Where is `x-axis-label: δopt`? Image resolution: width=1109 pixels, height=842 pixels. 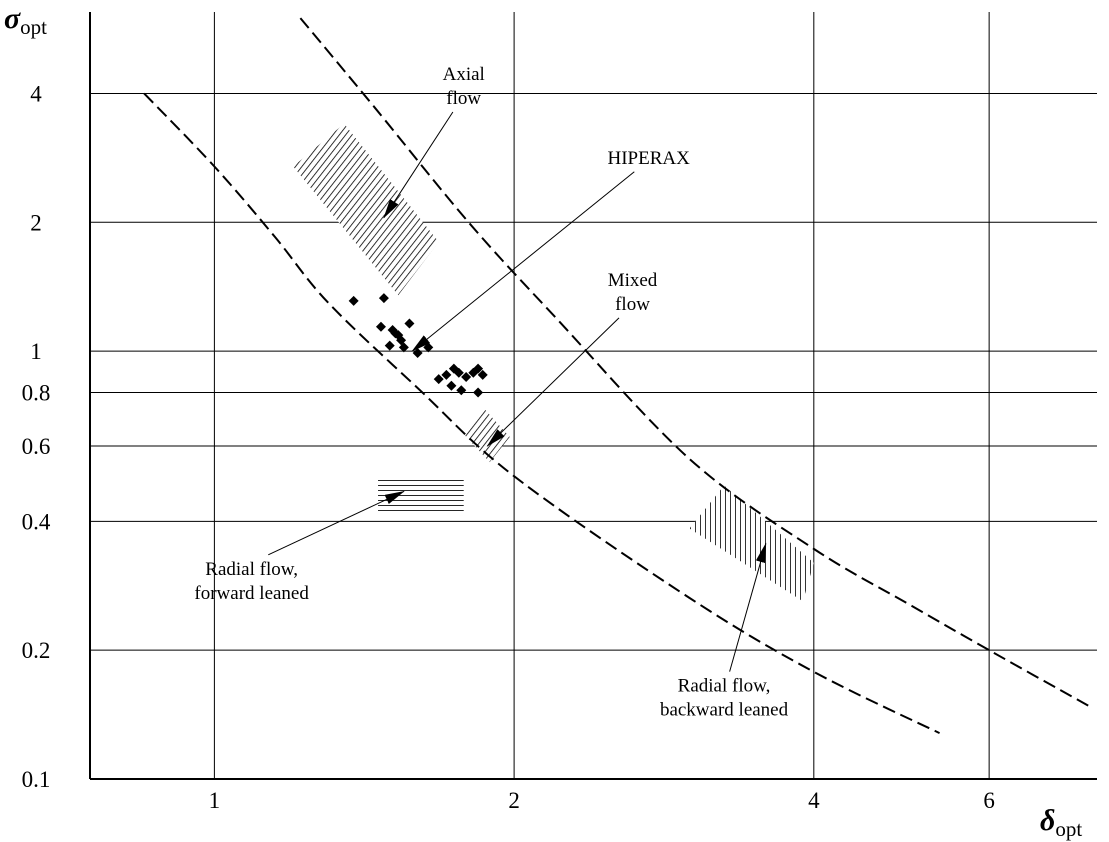
x-axis-label: δopt is located at coordinates (1061, 822).